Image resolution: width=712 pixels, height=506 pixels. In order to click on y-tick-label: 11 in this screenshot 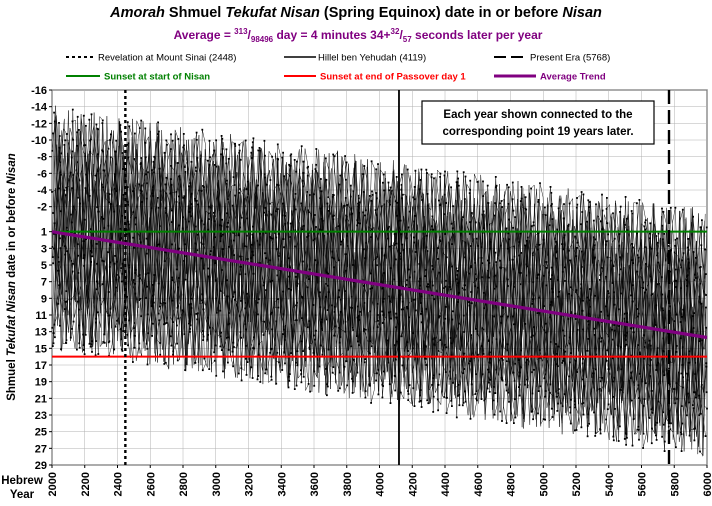, I will do `click(41, 316)`.